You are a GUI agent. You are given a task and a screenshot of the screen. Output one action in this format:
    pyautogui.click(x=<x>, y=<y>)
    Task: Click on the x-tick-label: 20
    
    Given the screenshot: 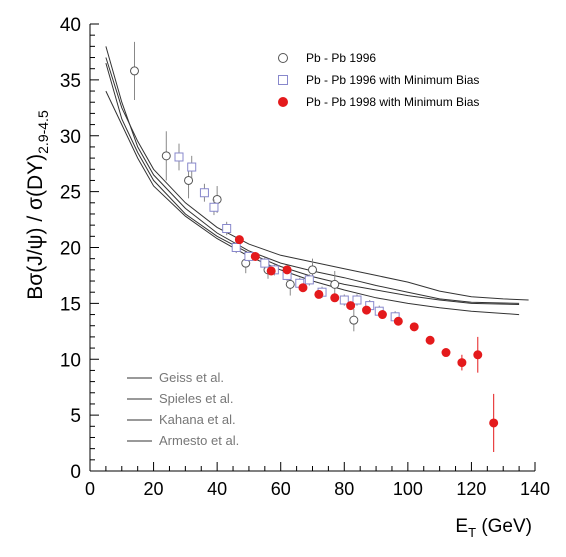 What is the action you would take?
    pyautogui.click(x=154, y=489)
    